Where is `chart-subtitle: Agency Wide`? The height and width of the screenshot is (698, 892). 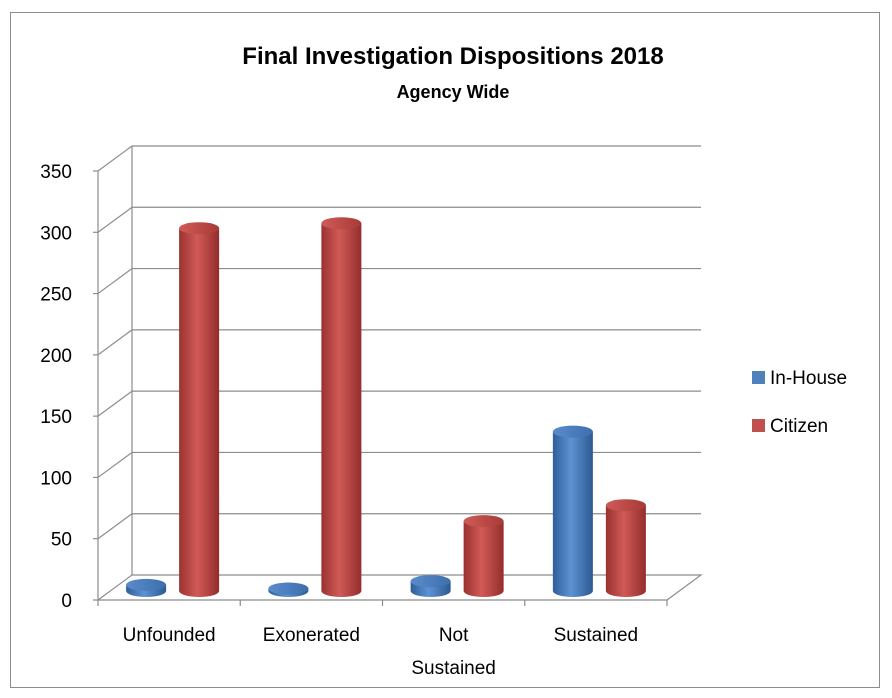
chart-subtitle: Agency Wide is located at coordinates (453, 92).